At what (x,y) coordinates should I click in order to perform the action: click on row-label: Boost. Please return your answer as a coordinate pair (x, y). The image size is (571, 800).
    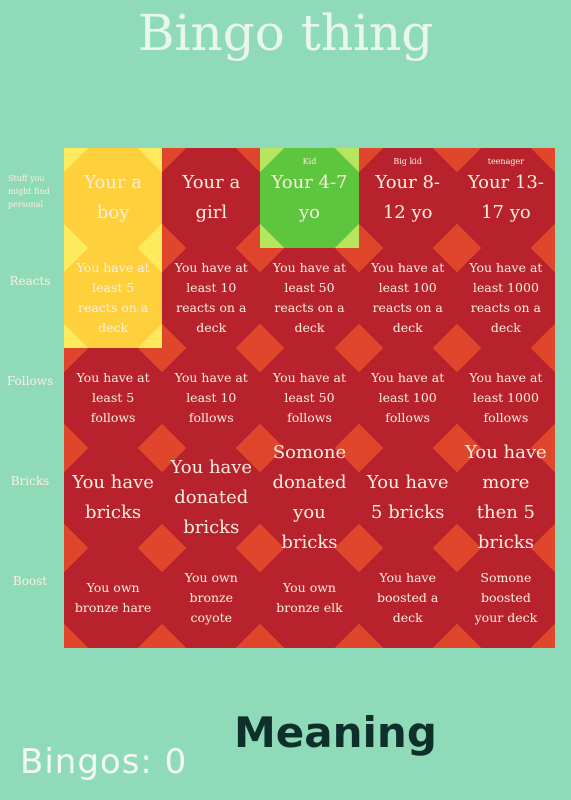
    Looking at the image, I should click on (30, 581).